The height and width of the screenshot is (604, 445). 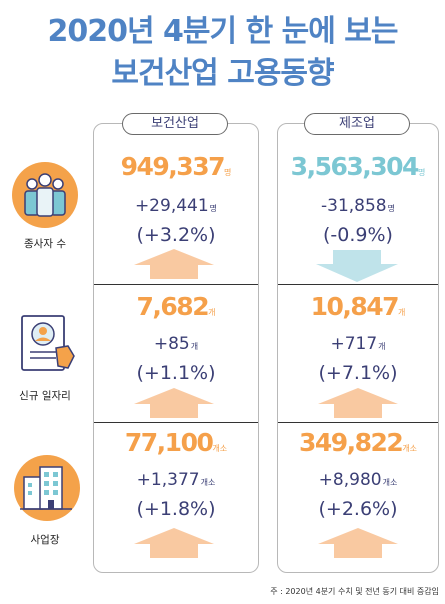 I want to click on health-business-change: +1,377개소, so click(x=176, y=480).